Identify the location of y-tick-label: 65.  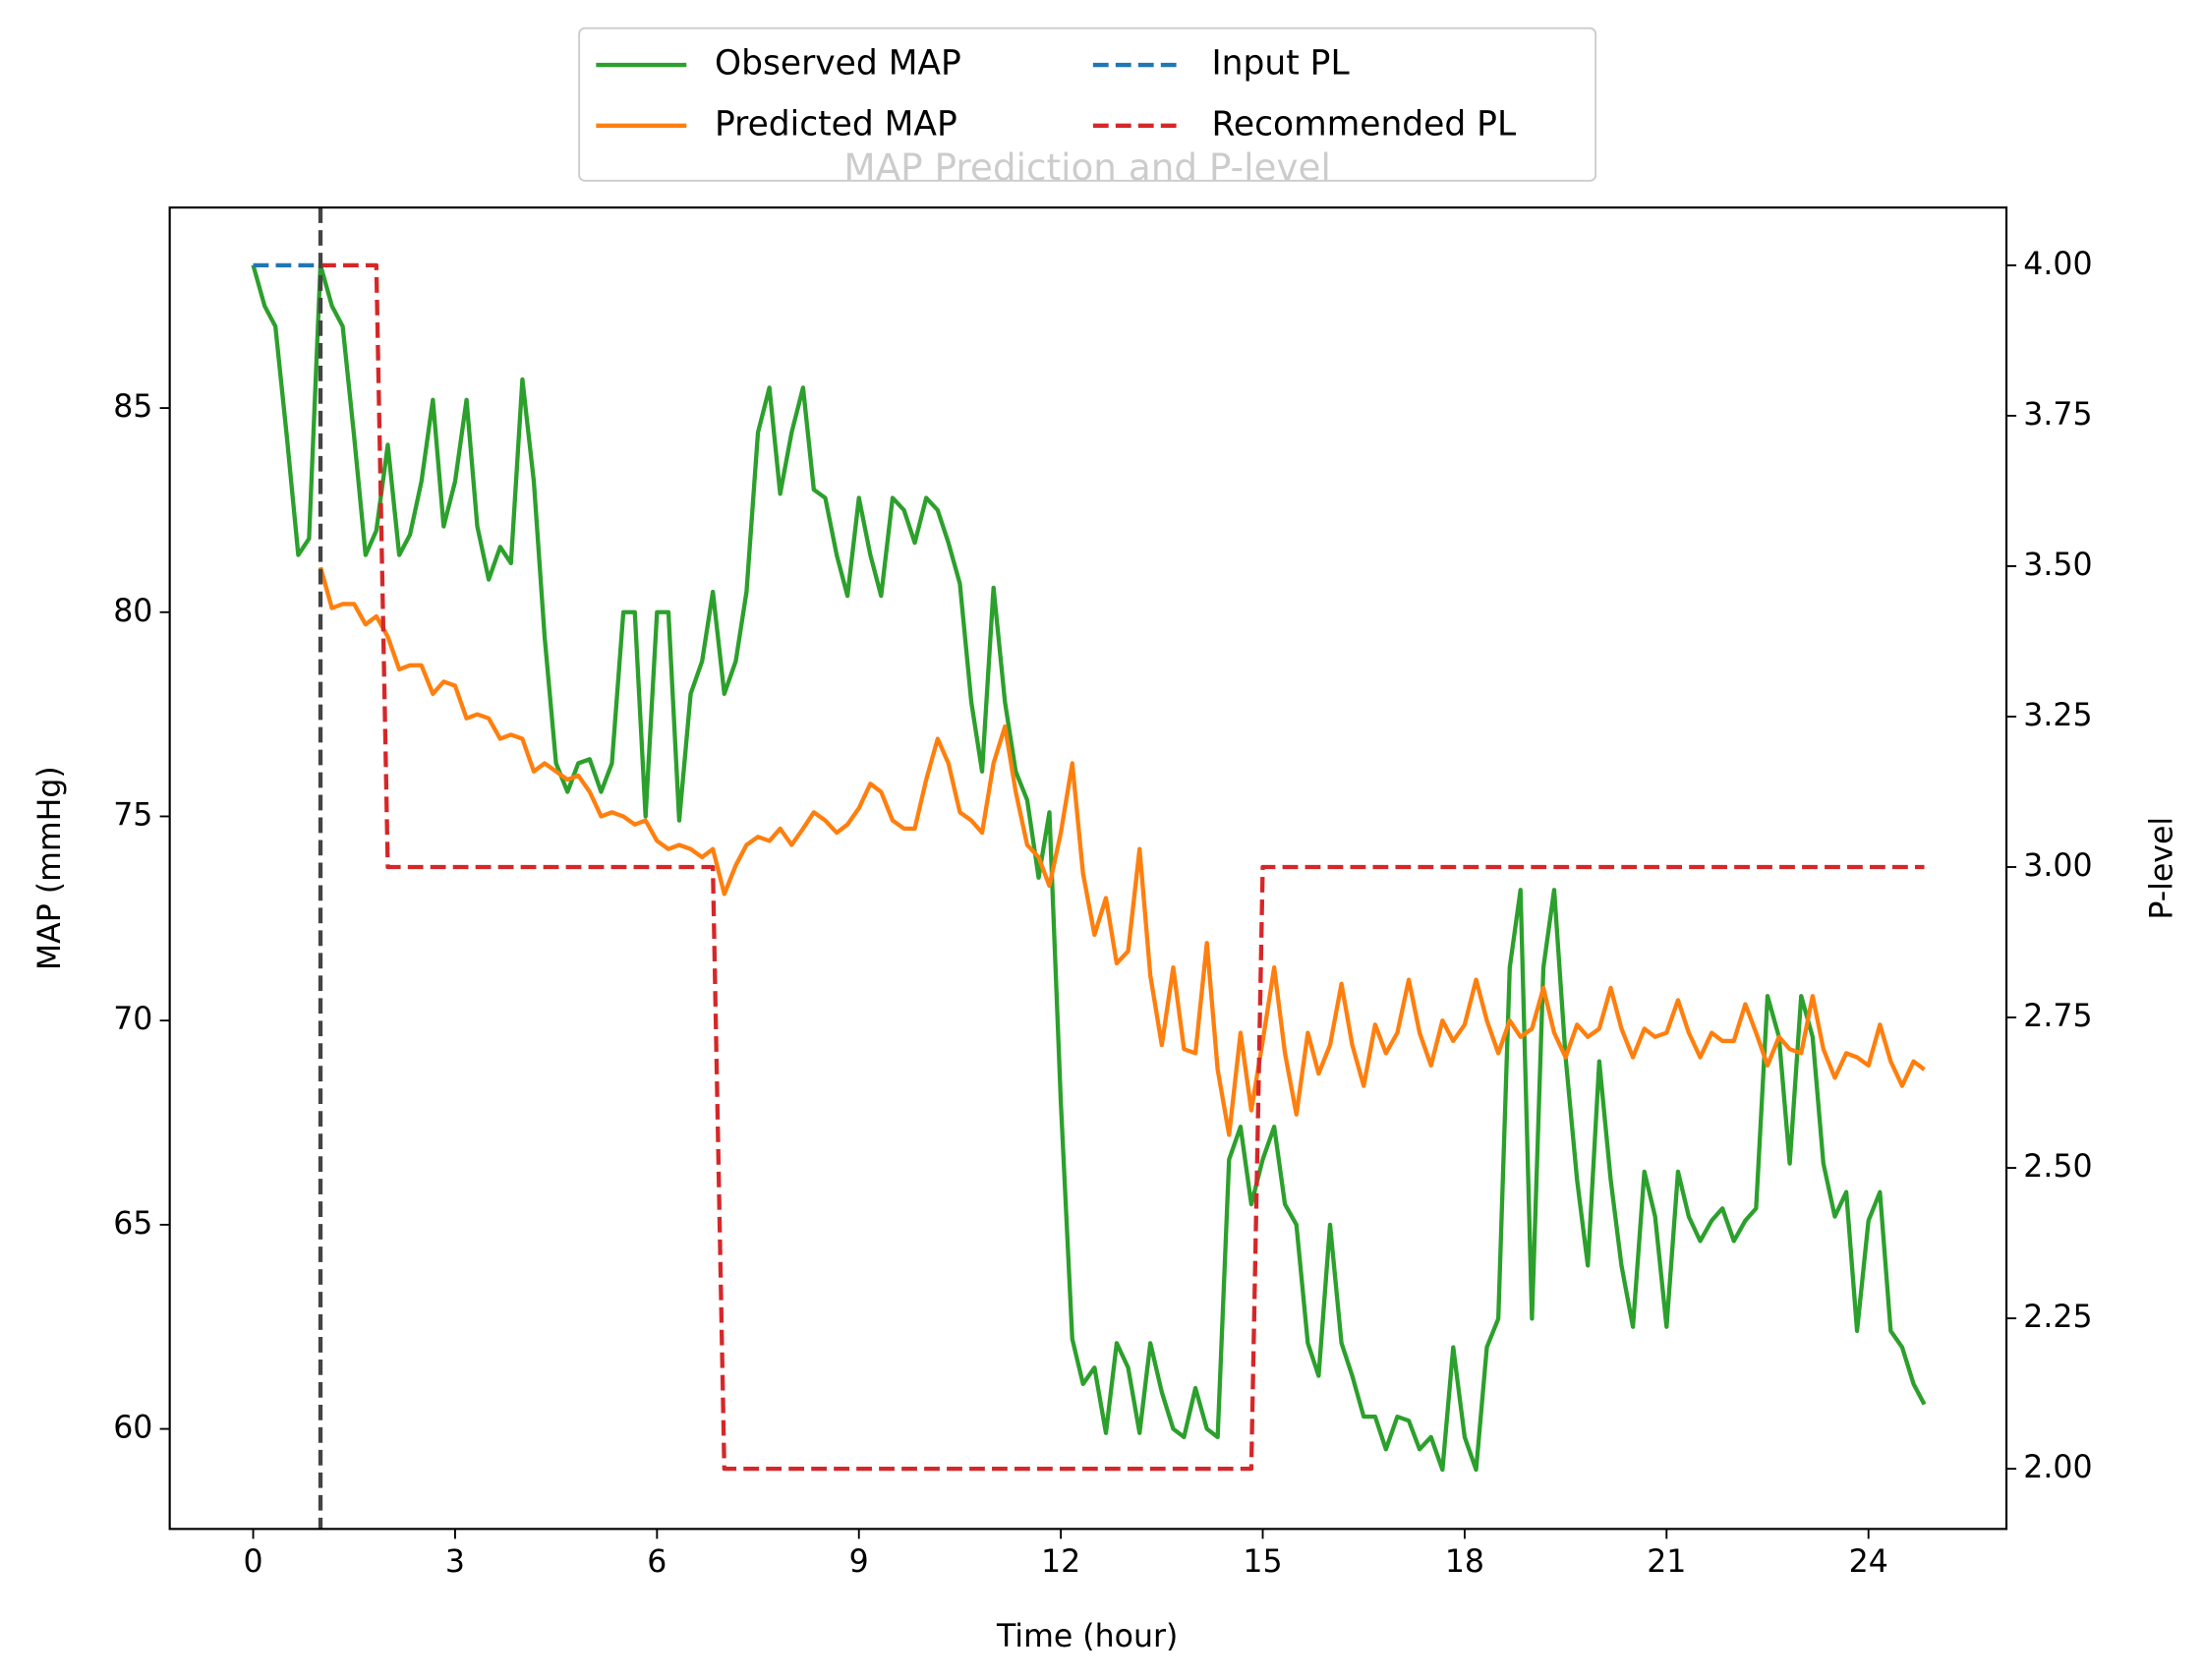
(132, 1224).